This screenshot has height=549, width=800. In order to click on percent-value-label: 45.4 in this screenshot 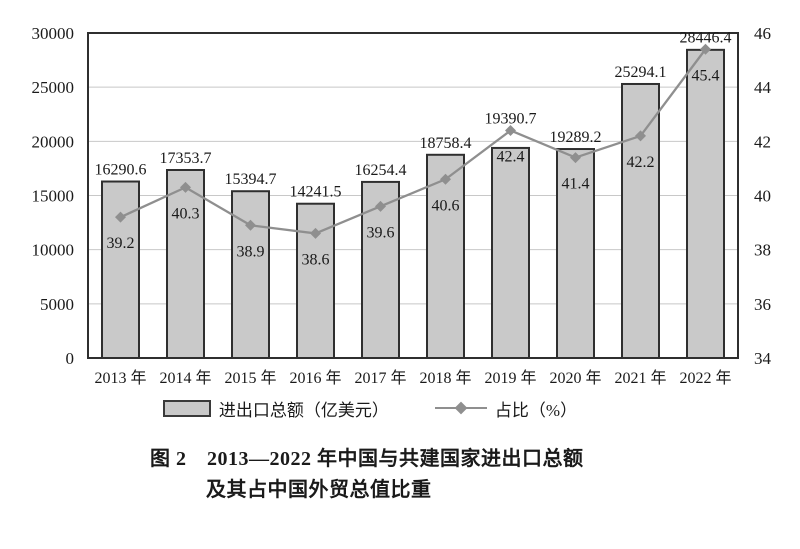, I will do `click(706, 75)`.